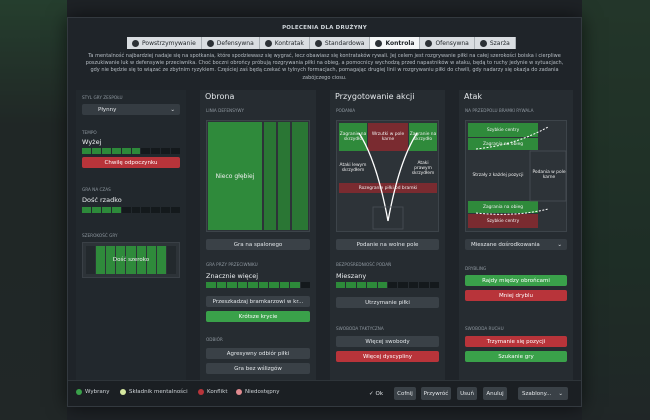  What do you see at coordinates (499, 110) in the screenshot?
I see `final-third-label: NA PRZEDPOLU BRAMKI RYWALA` at bounding box center [499, 110].